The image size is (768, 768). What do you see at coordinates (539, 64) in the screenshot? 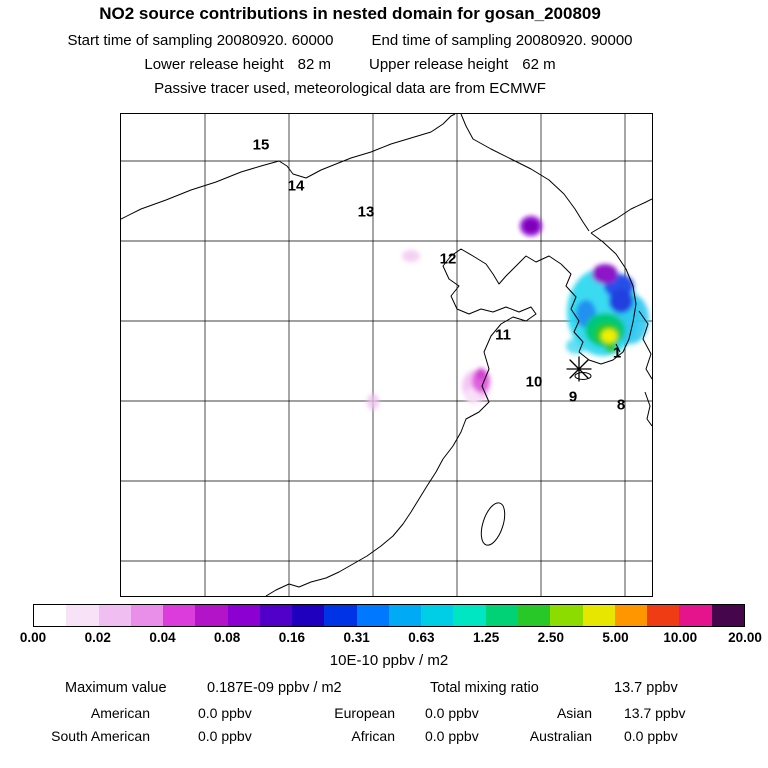
I see `upper-release-value: 62 m` at bounding box center [539, 64].